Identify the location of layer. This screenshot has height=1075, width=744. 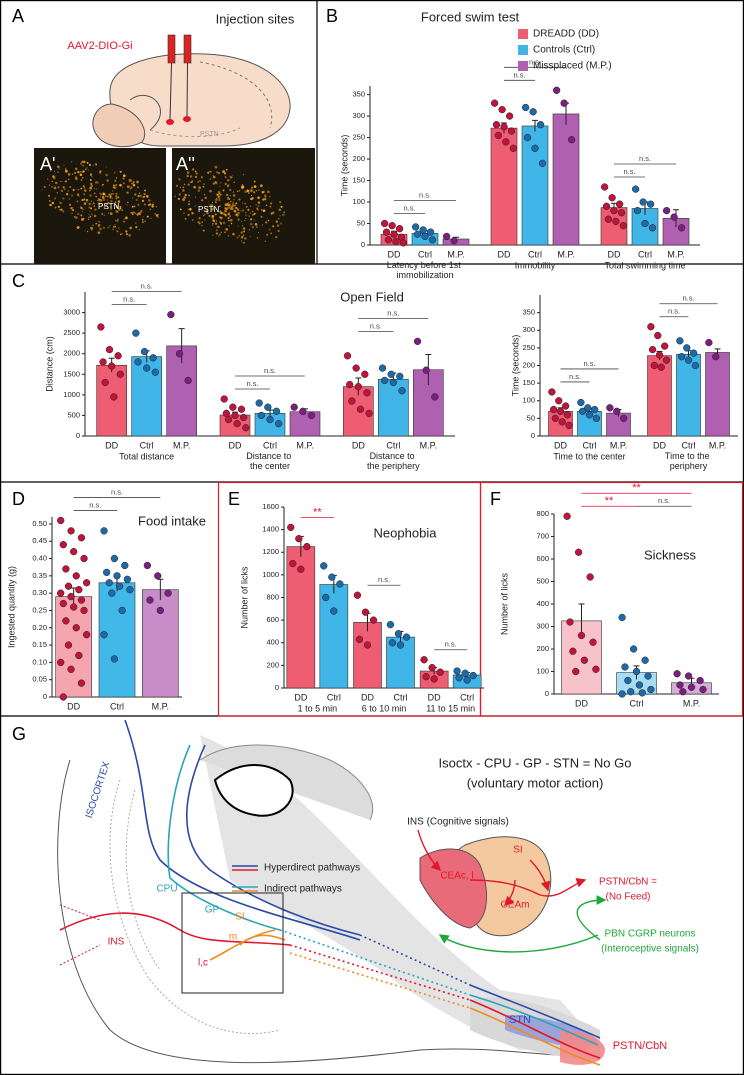
(195, 906).